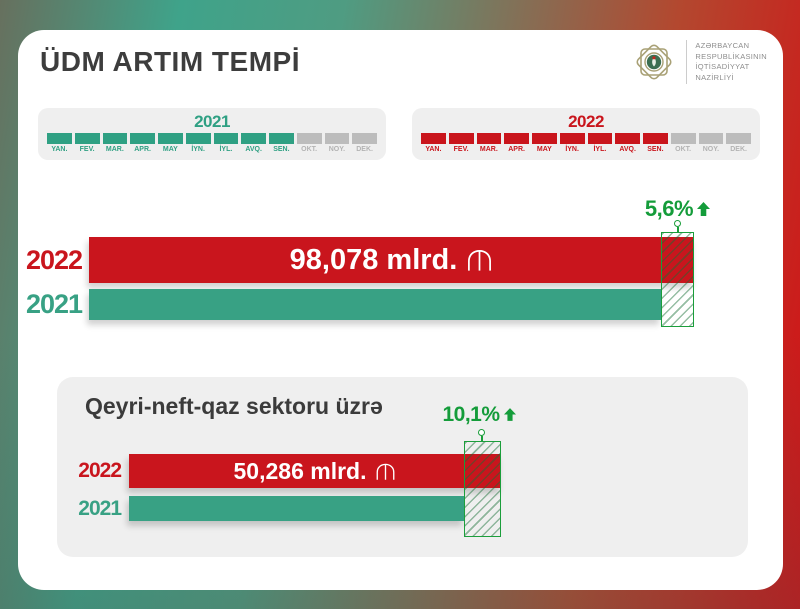 The width and height of the screenshot is (800, 609). I want to click on gdp-growth-hatch, so click(677, 279).